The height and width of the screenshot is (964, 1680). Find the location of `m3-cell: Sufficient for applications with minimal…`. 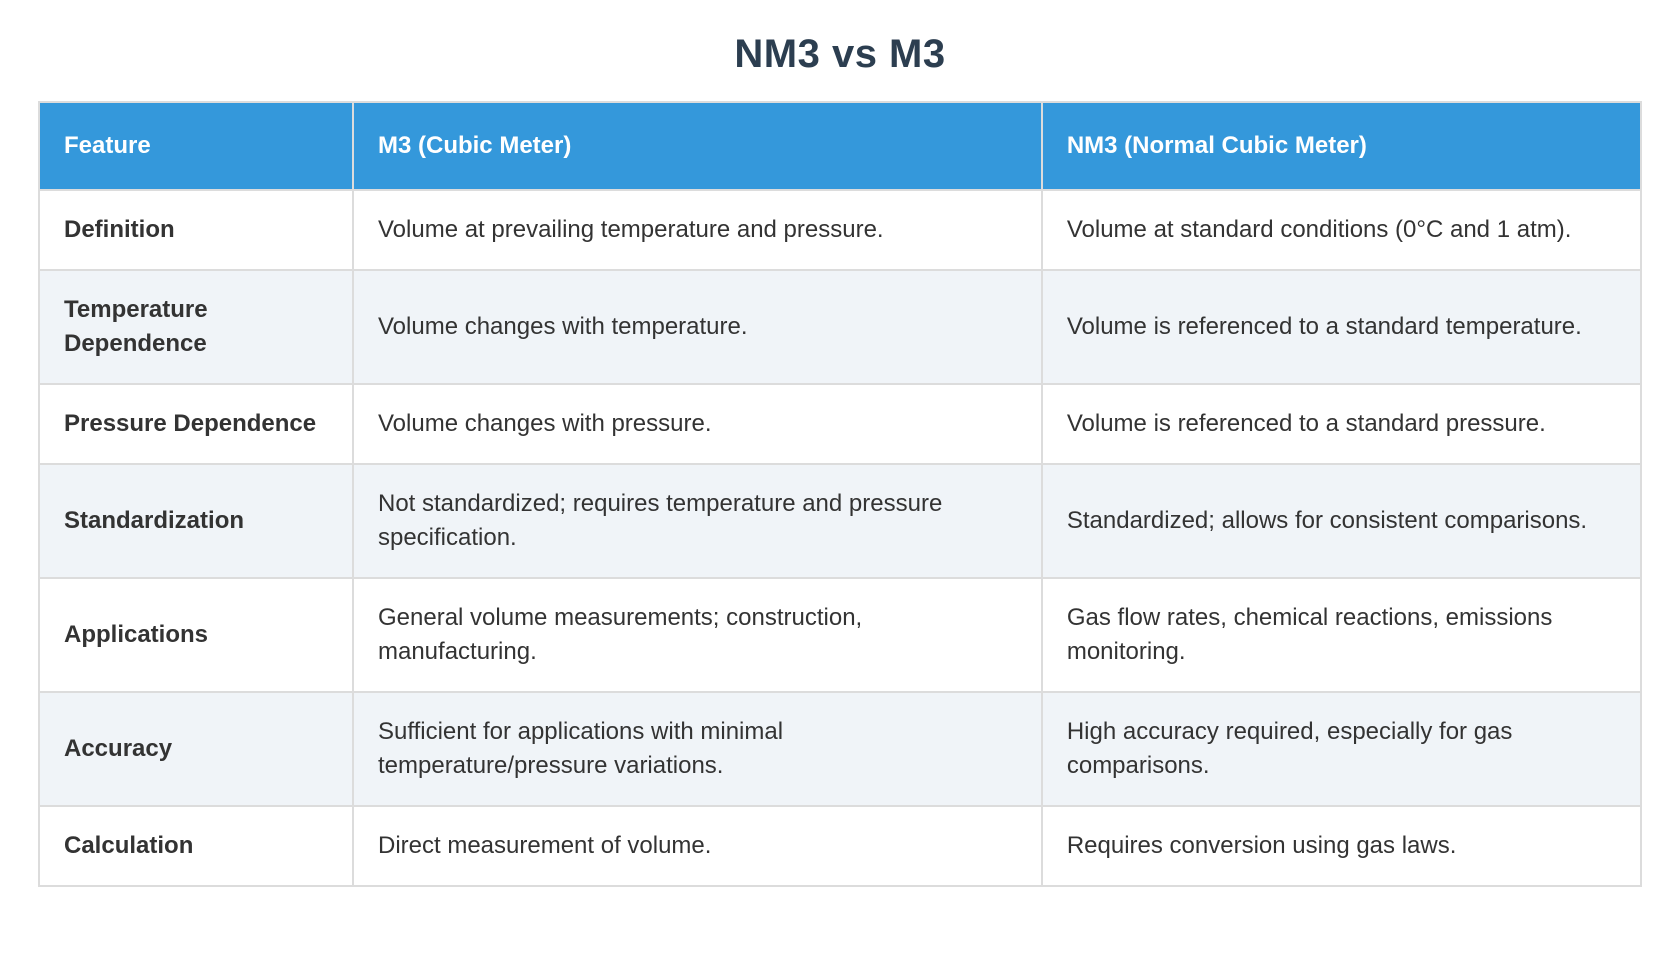

m3-cell: Sufficient for applications with minimal… is located at coordinates (697, 749).